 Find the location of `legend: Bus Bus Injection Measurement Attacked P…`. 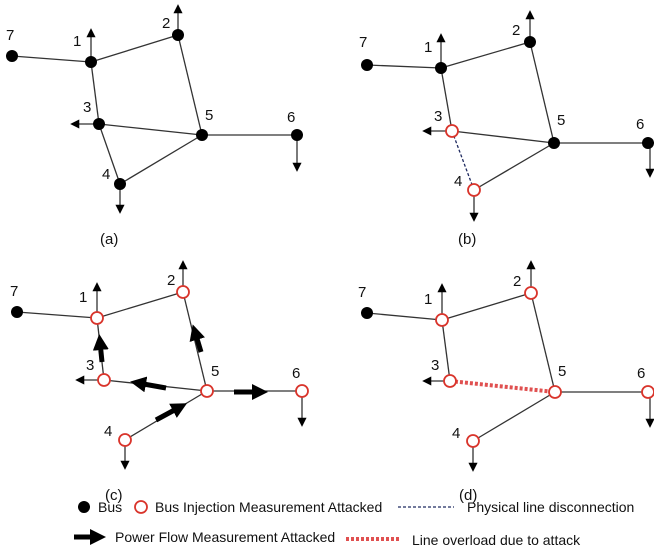

legend: Bus Bus Injection Measurement Attacked P… is located at coordinates (354, 523).